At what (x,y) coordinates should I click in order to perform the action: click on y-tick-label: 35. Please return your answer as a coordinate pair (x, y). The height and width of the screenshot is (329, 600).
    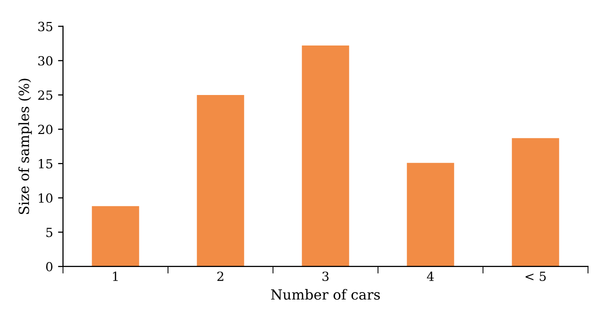
    Looking at the image, I should click on (45, 27).